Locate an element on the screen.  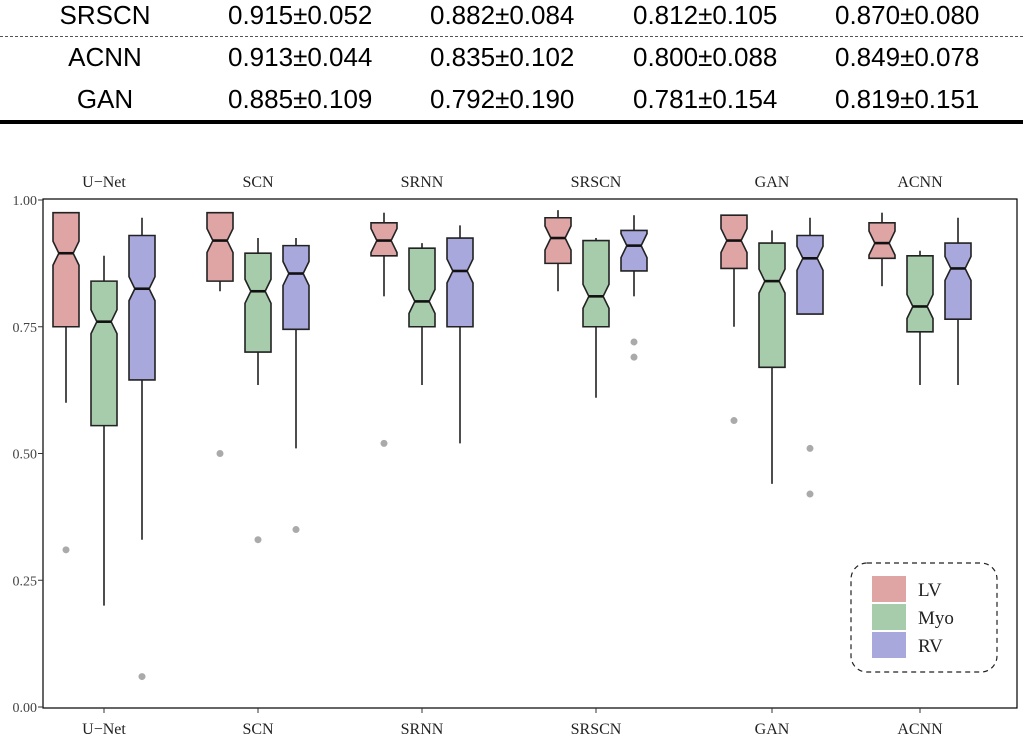
y-tick-label: 0.50 is located at coordinates (25, 455).